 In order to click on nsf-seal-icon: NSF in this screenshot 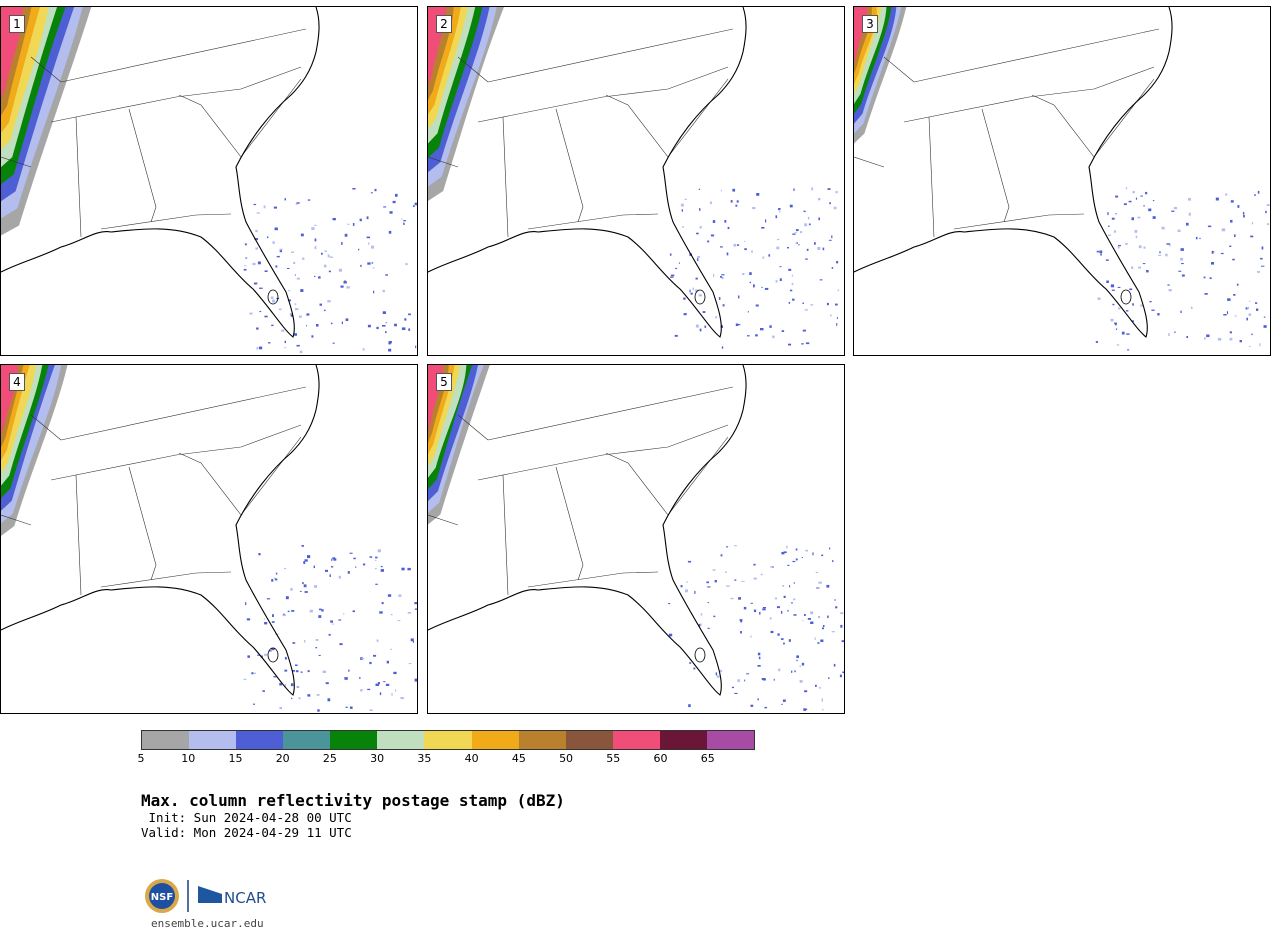, I will do `click(162, 896)`.